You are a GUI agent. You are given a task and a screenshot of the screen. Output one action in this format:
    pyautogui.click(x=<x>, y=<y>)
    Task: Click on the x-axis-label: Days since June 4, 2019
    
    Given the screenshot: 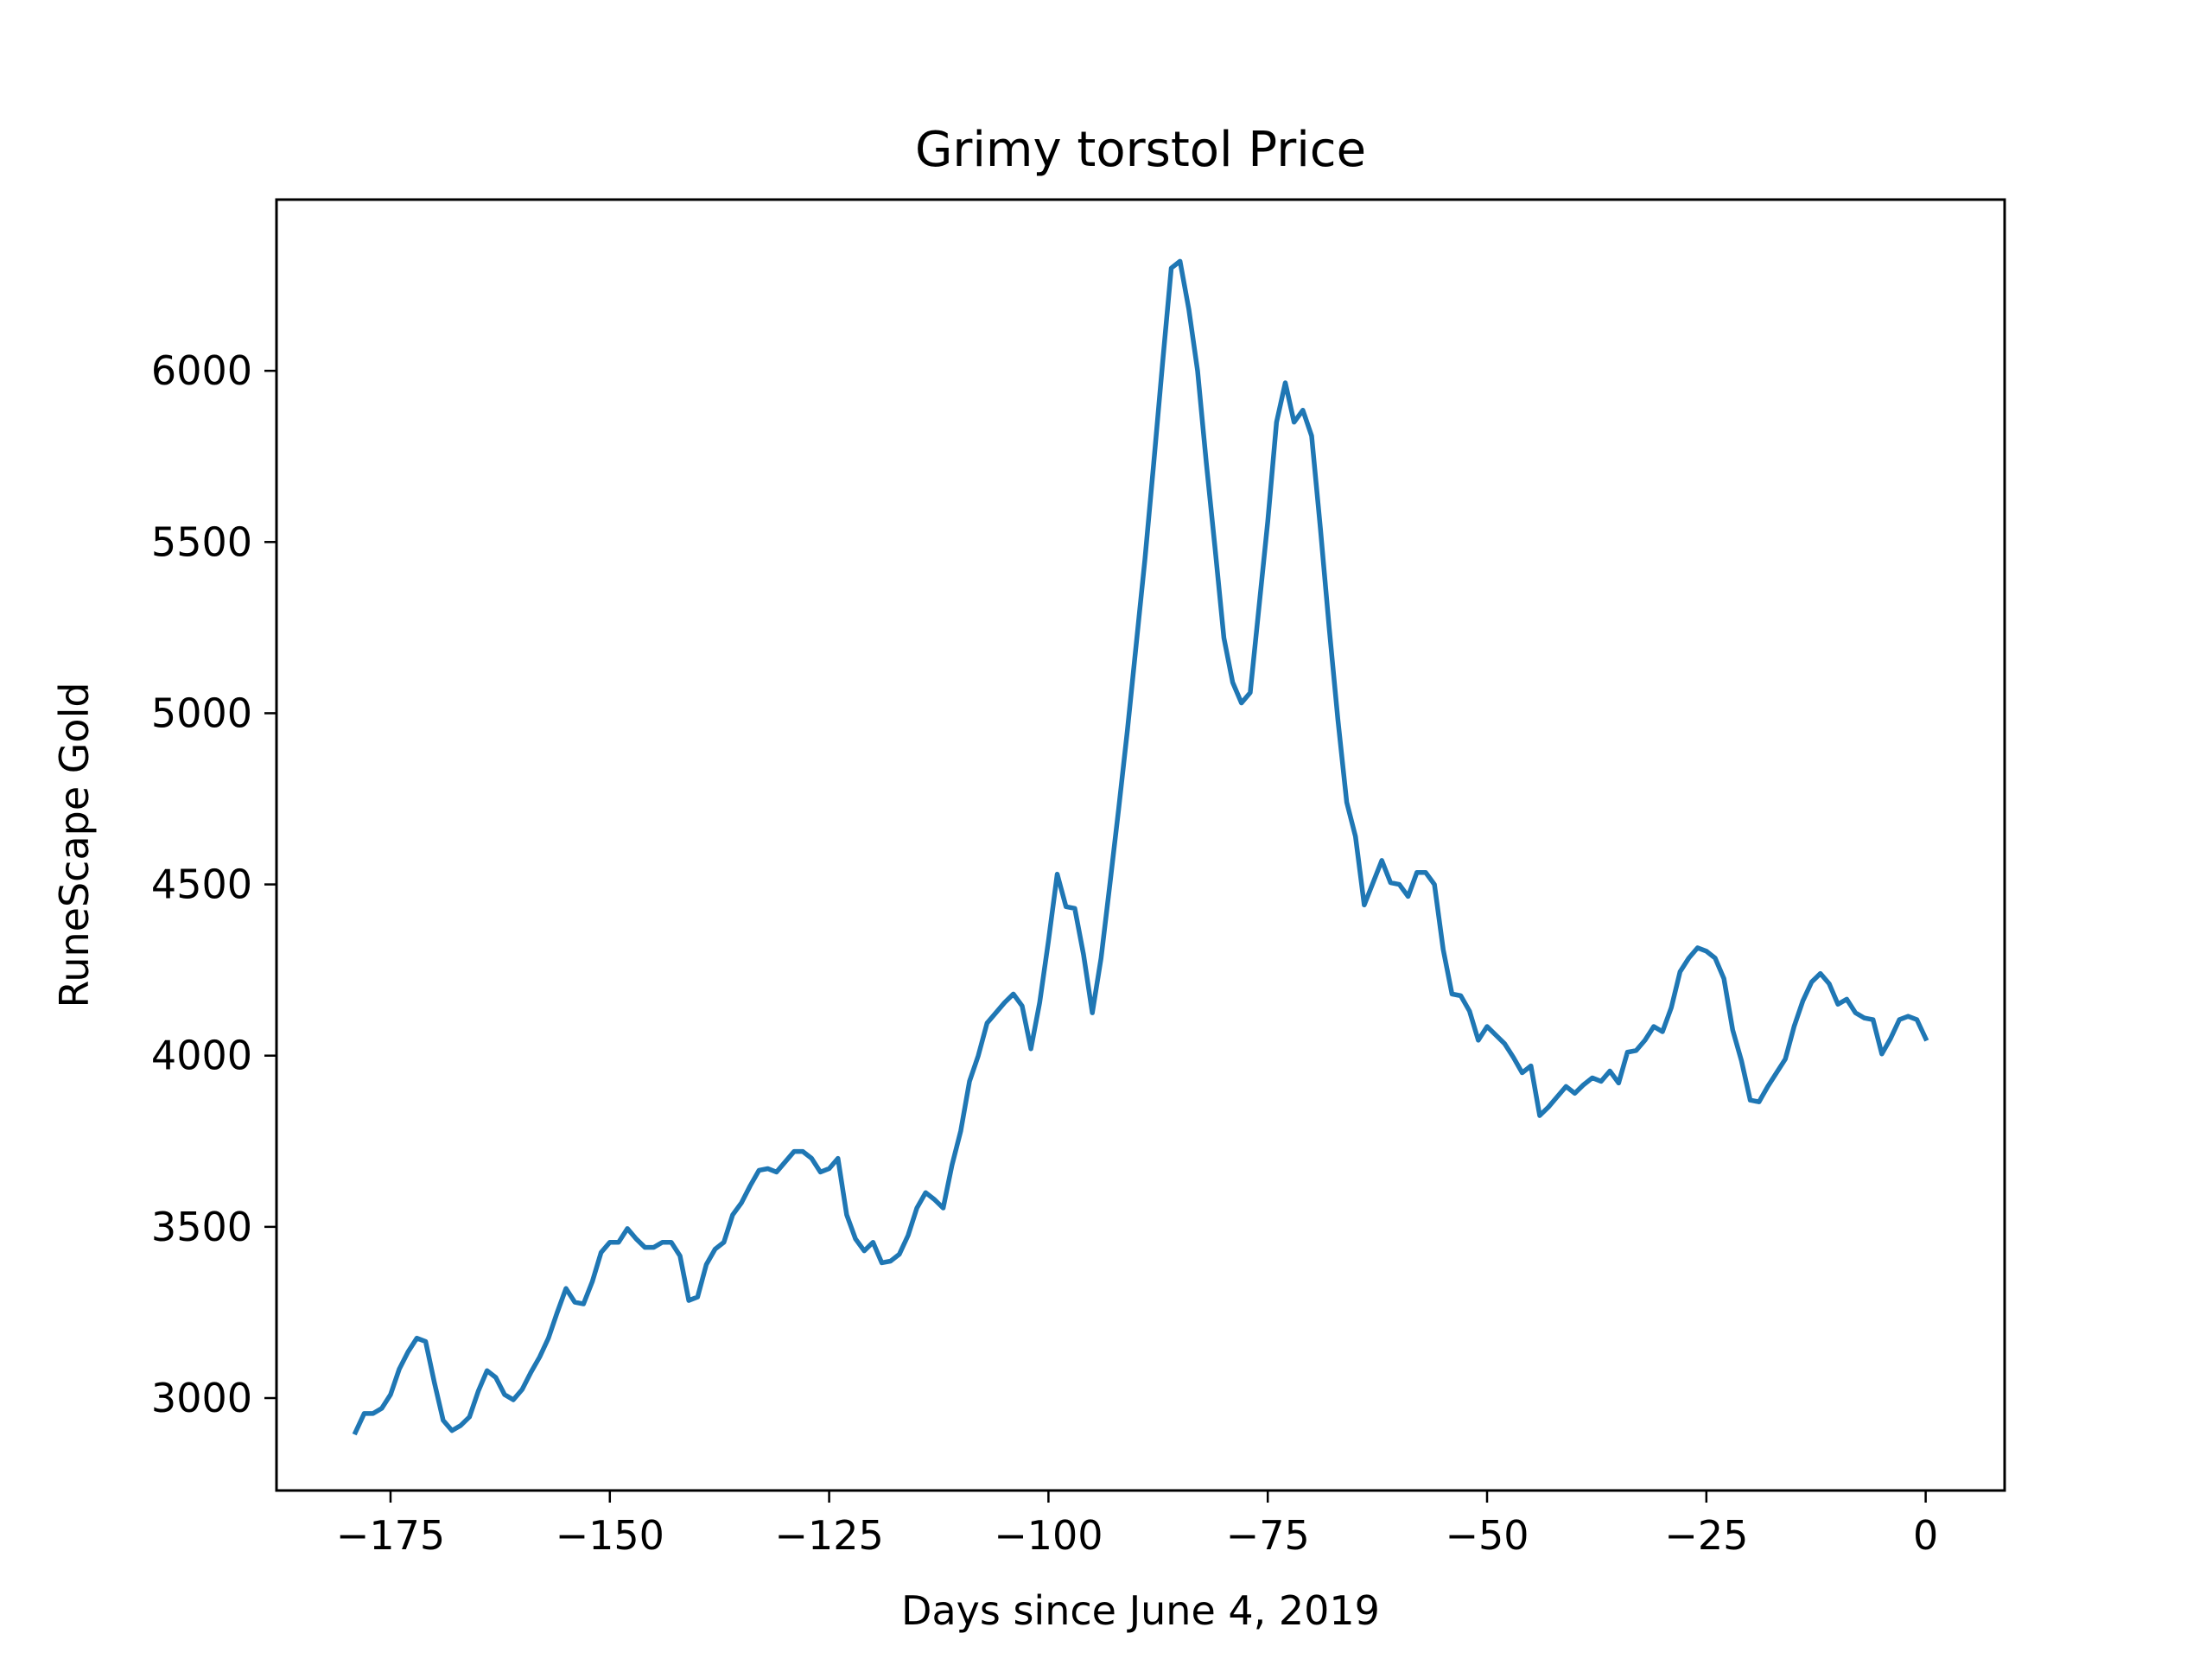 What is the action you would take?
    pyautogui.click(x=1140, y=1610)
    